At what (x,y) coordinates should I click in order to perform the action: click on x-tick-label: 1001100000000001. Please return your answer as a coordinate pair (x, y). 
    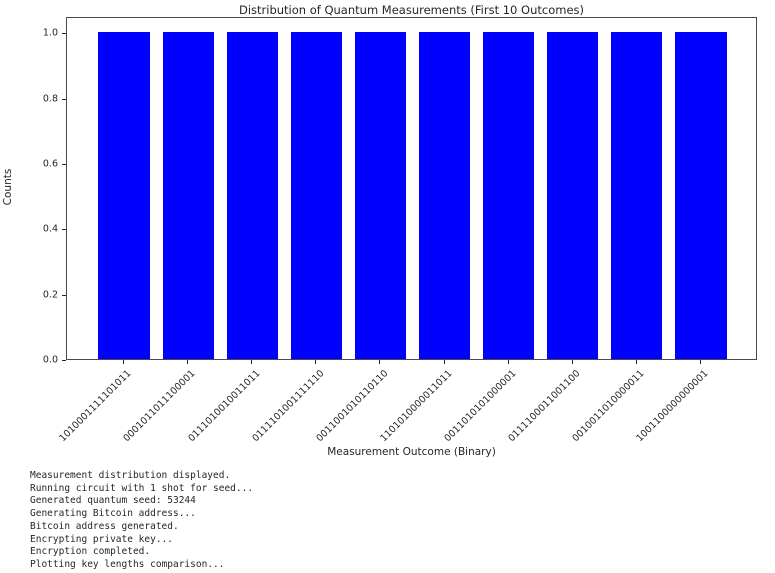
    Looking at the image, I should click on (672, 406).